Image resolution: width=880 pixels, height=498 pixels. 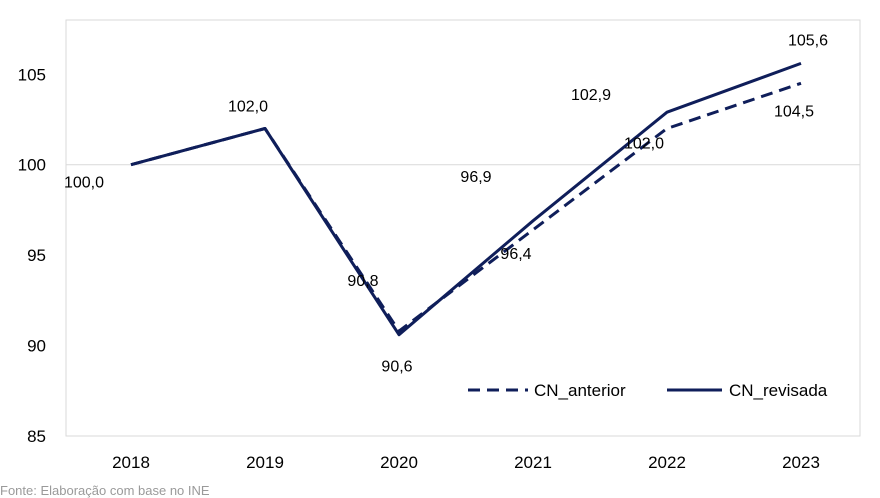 What do you see at coordinates (667, 462) in the screenshot?
I see `x-tick-label: 2022` at bounding box center [667, 462].